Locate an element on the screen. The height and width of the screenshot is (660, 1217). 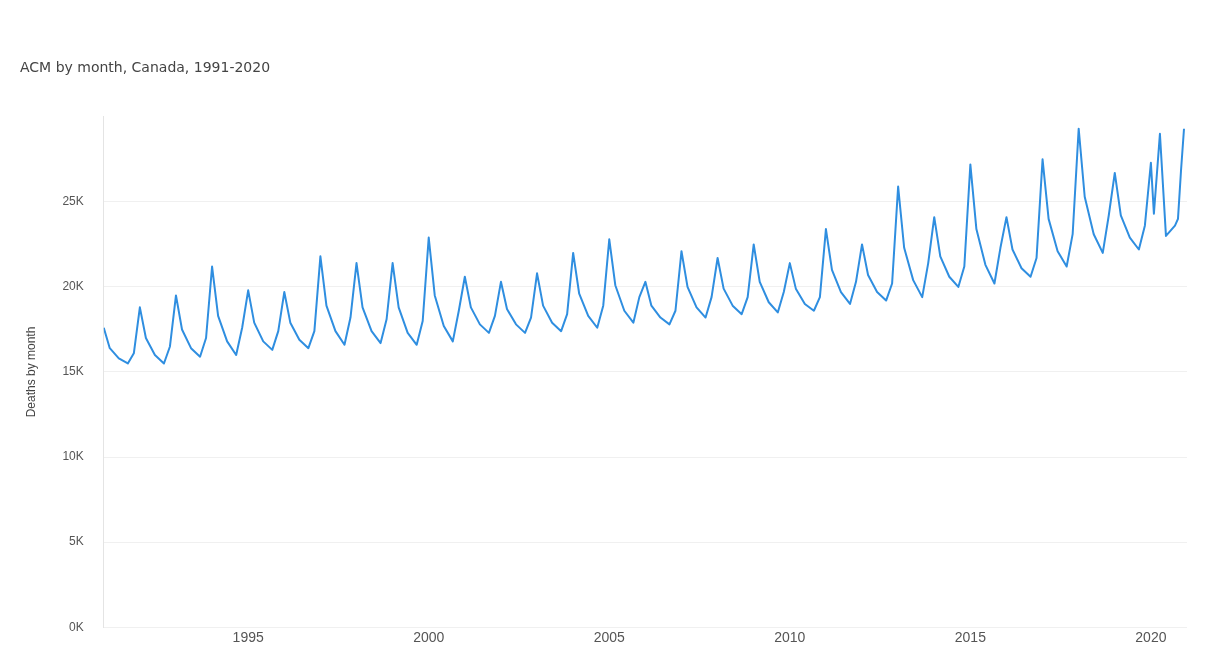
x-tick-label: 2000 is located at coordinates (429, 637).